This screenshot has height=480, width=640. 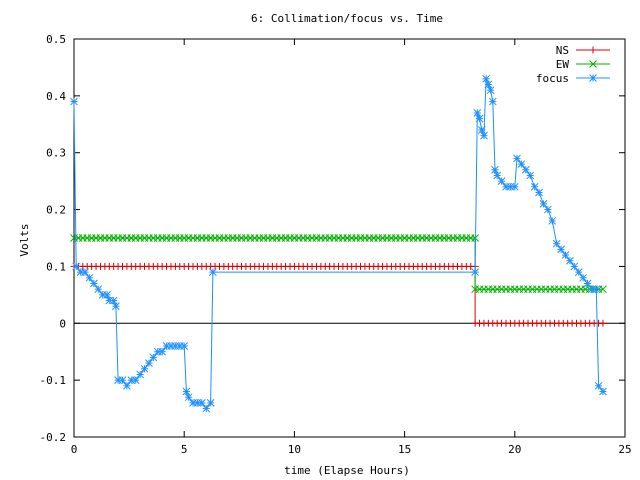 I want to click on y-tick-label: 0.3, so click(x=56, y=153).